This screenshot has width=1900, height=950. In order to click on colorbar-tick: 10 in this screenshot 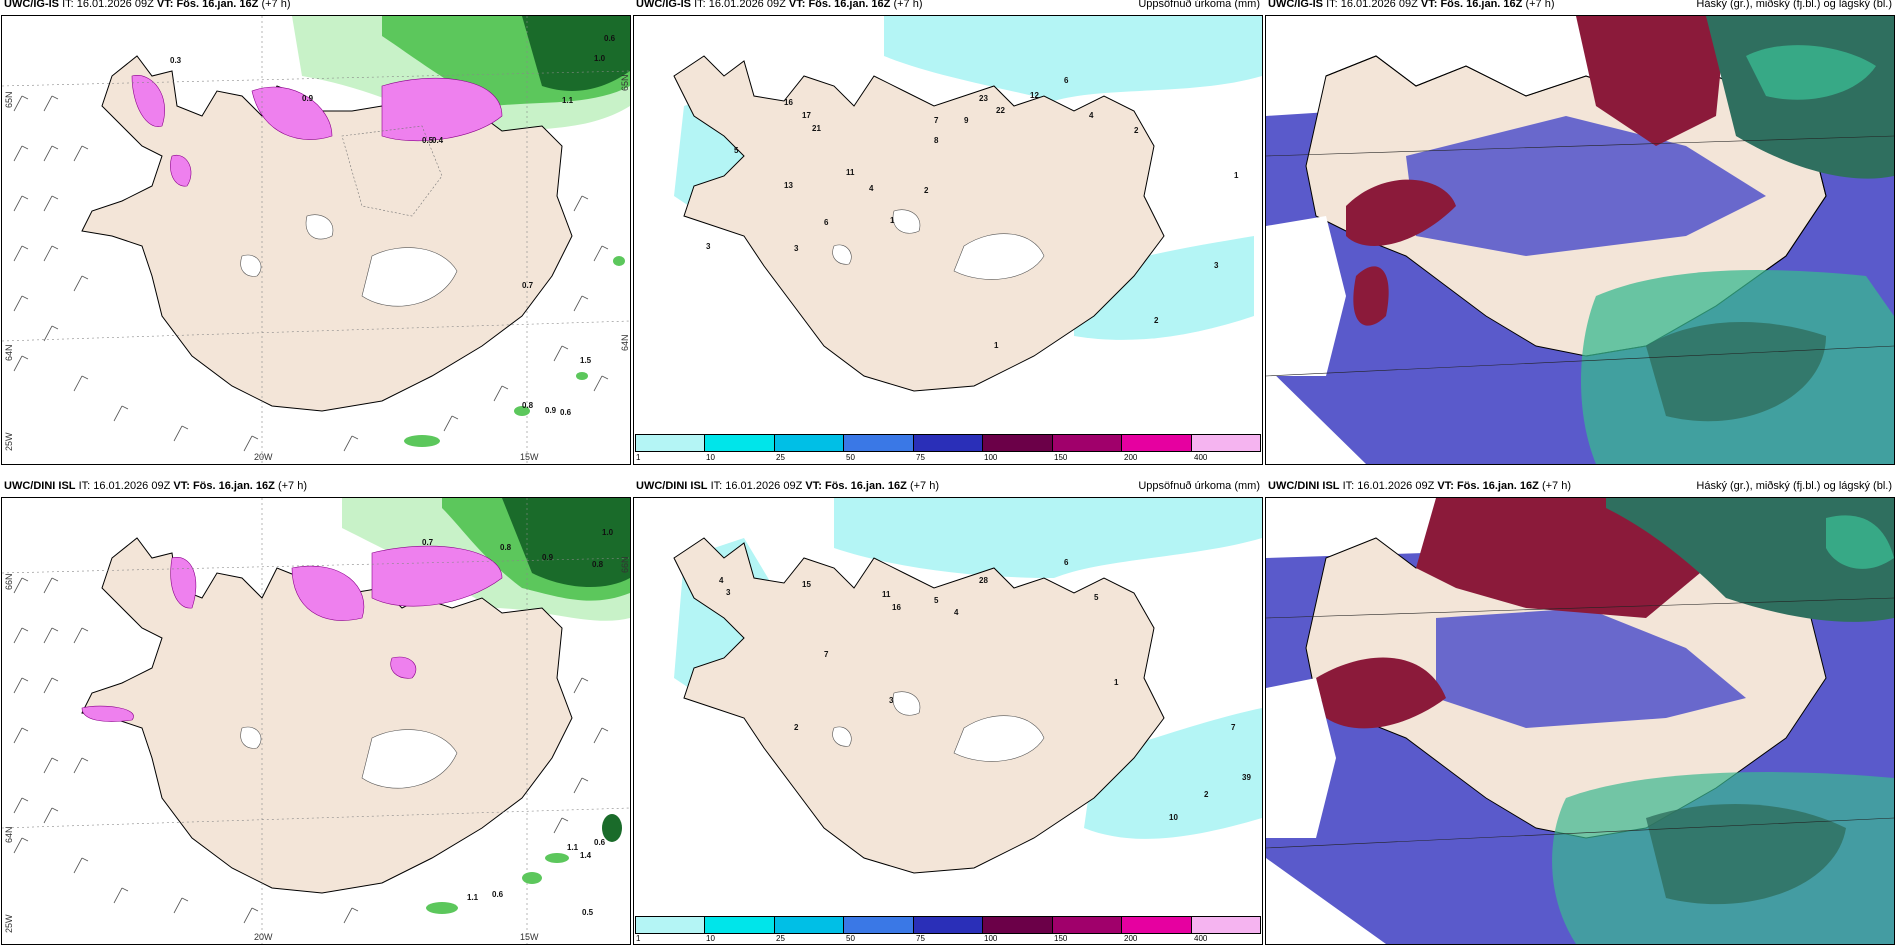, I will do `click(710, 457)`.